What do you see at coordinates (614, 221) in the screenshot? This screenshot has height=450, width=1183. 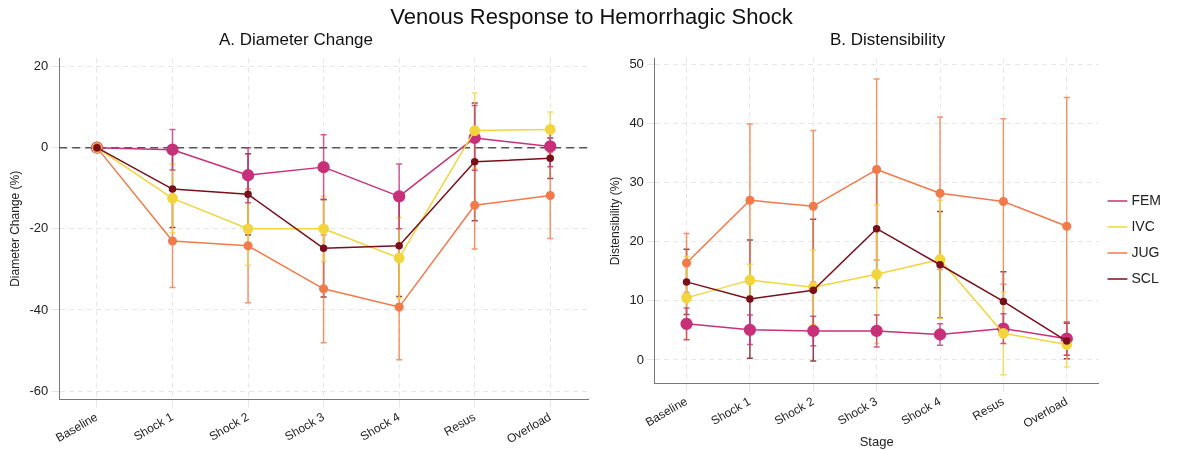 I see `y-axis-title: Distensibility (%)` at bounding box center [614, 221].